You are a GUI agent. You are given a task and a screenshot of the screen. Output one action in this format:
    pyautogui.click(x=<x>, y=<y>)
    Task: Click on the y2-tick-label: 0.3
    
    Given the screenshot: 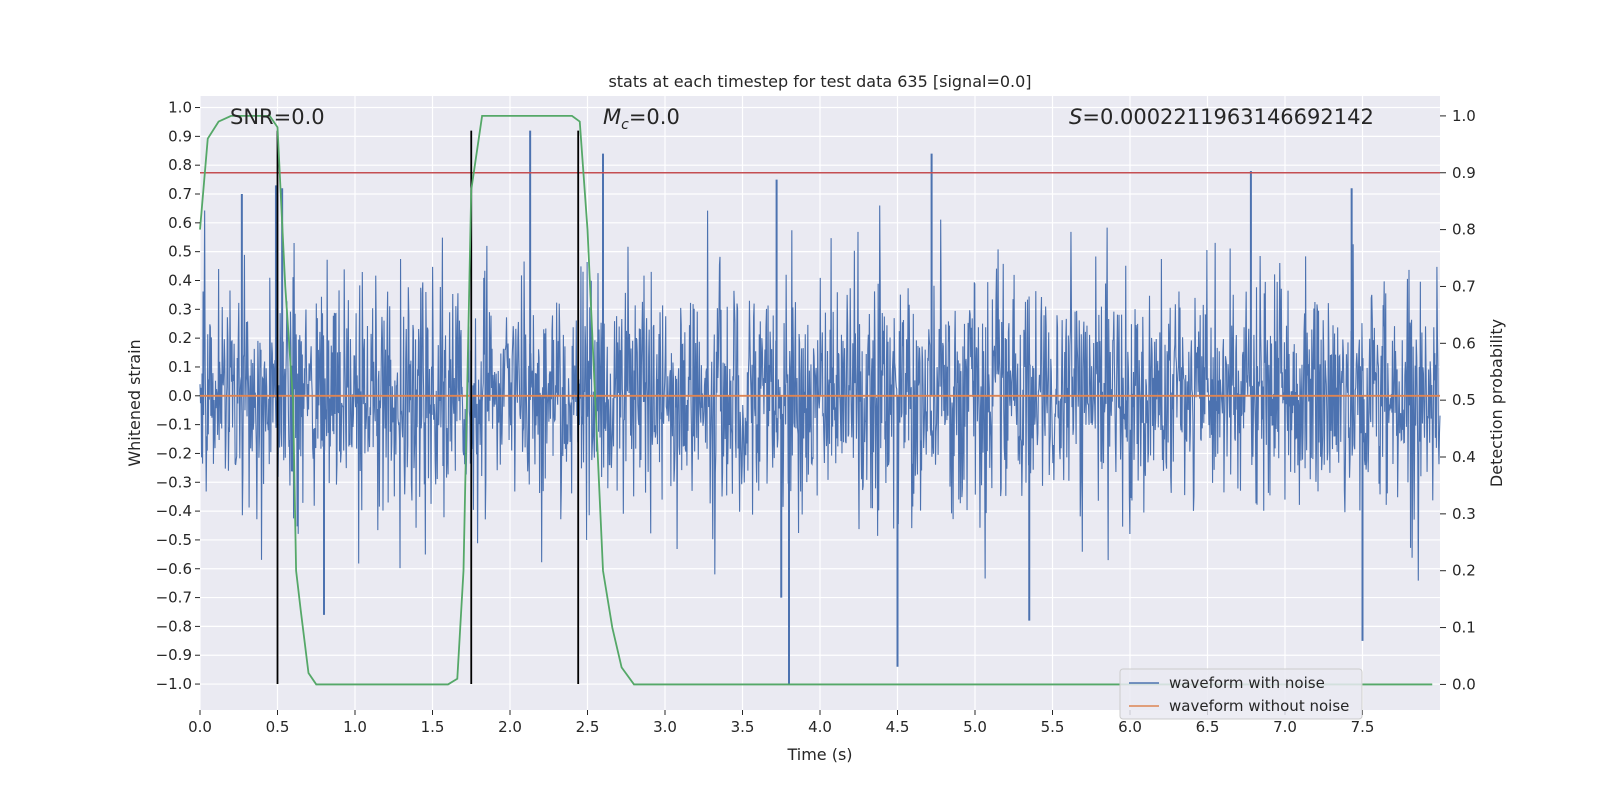 What is the action you would take?
    pyautogui.click(x=1464, y=514)
    